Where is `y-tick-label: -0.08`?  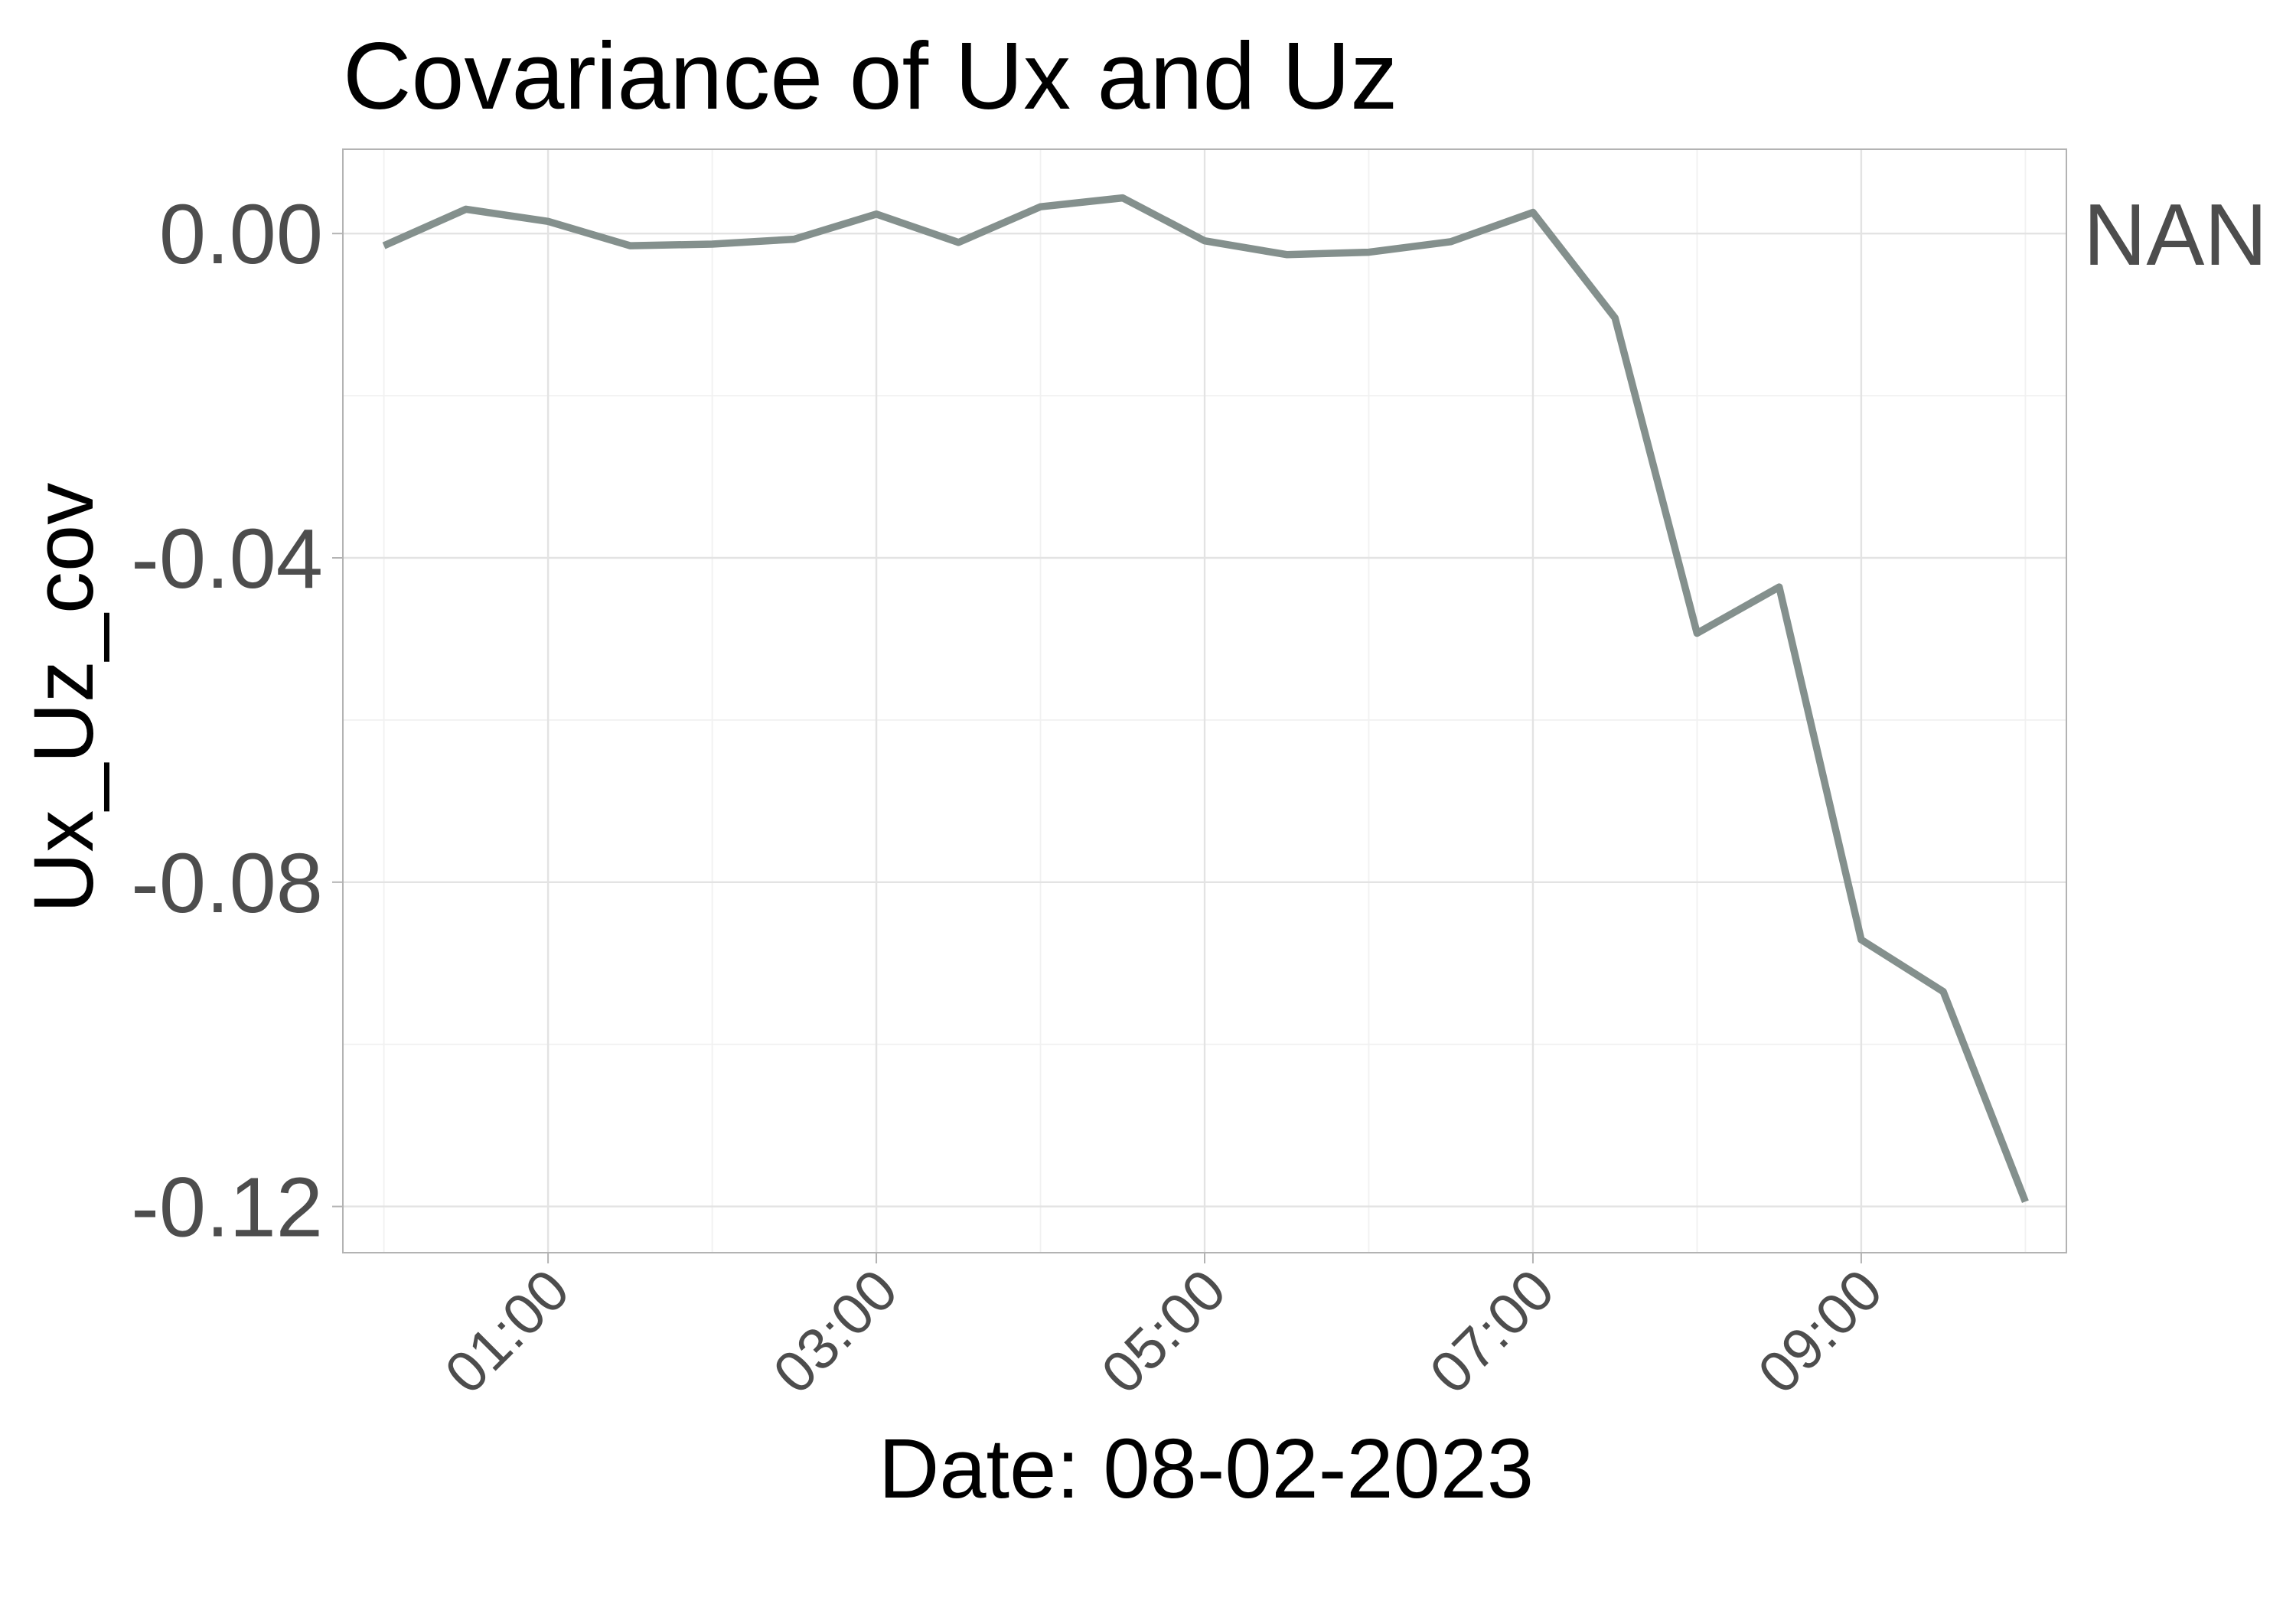
y-tick-label: -0.08 is located at coordinates (227, 884).